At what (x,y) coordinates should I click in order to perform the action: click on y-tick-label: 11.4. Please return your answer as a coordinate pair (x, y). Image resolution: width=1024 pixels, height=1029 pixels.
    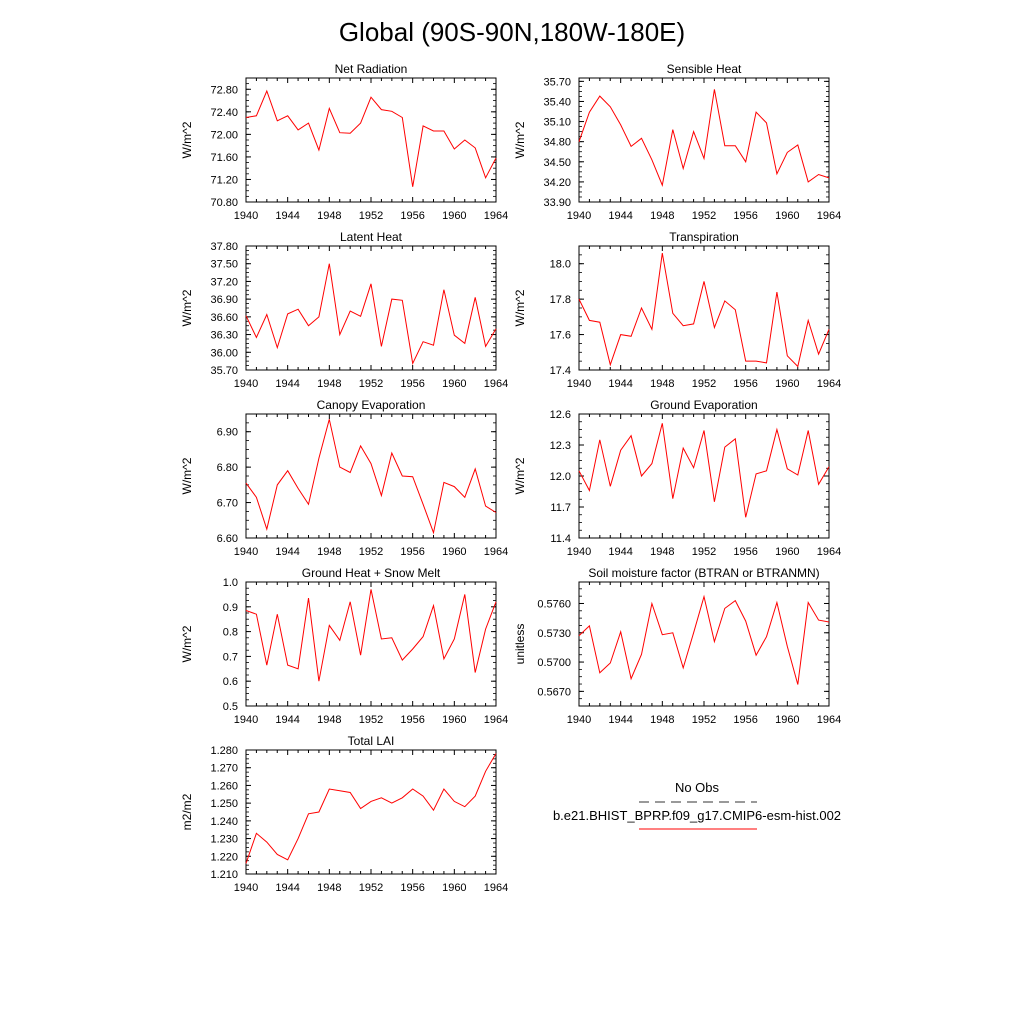
    Looking at the image, I should click on (560, 539).